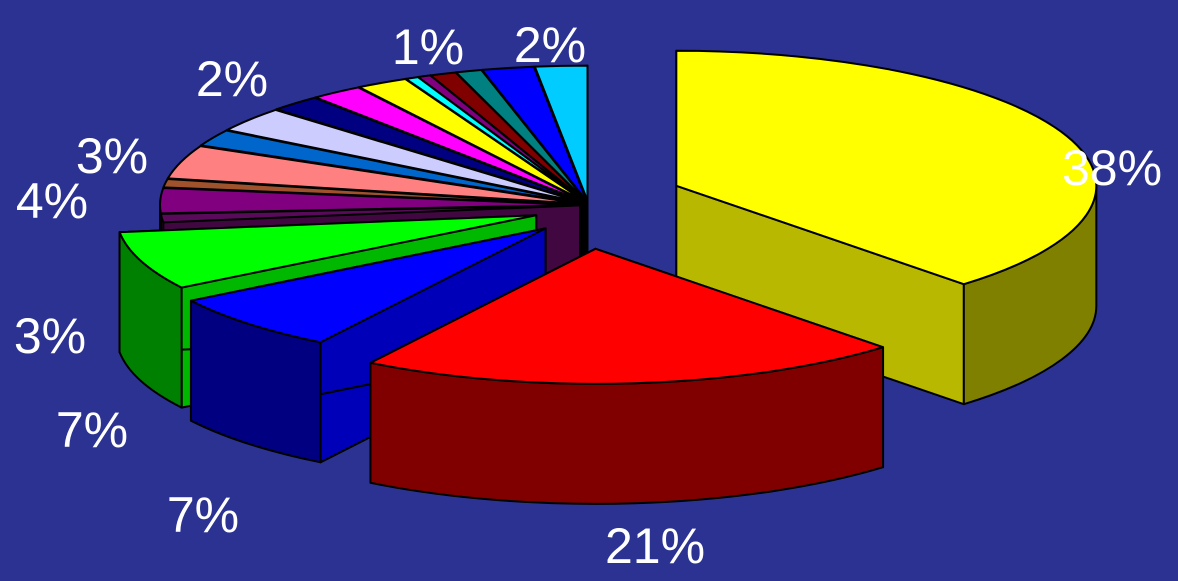  Describe the element at coordinates (52, 201) in the screenshot. I see `slice-percent-label: 4%` at that location.